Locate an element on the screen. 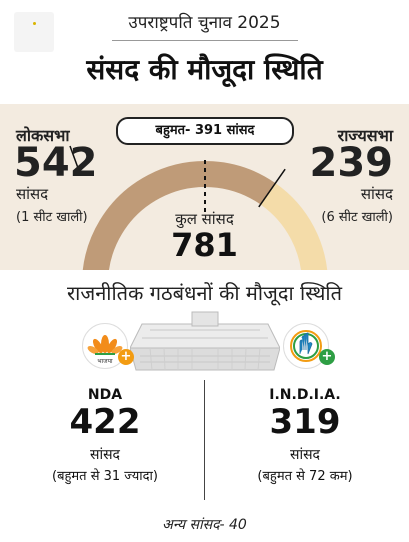 The image size is (409, 542). rajya-sabha-count: 239 is located at coordinates (351, 163).